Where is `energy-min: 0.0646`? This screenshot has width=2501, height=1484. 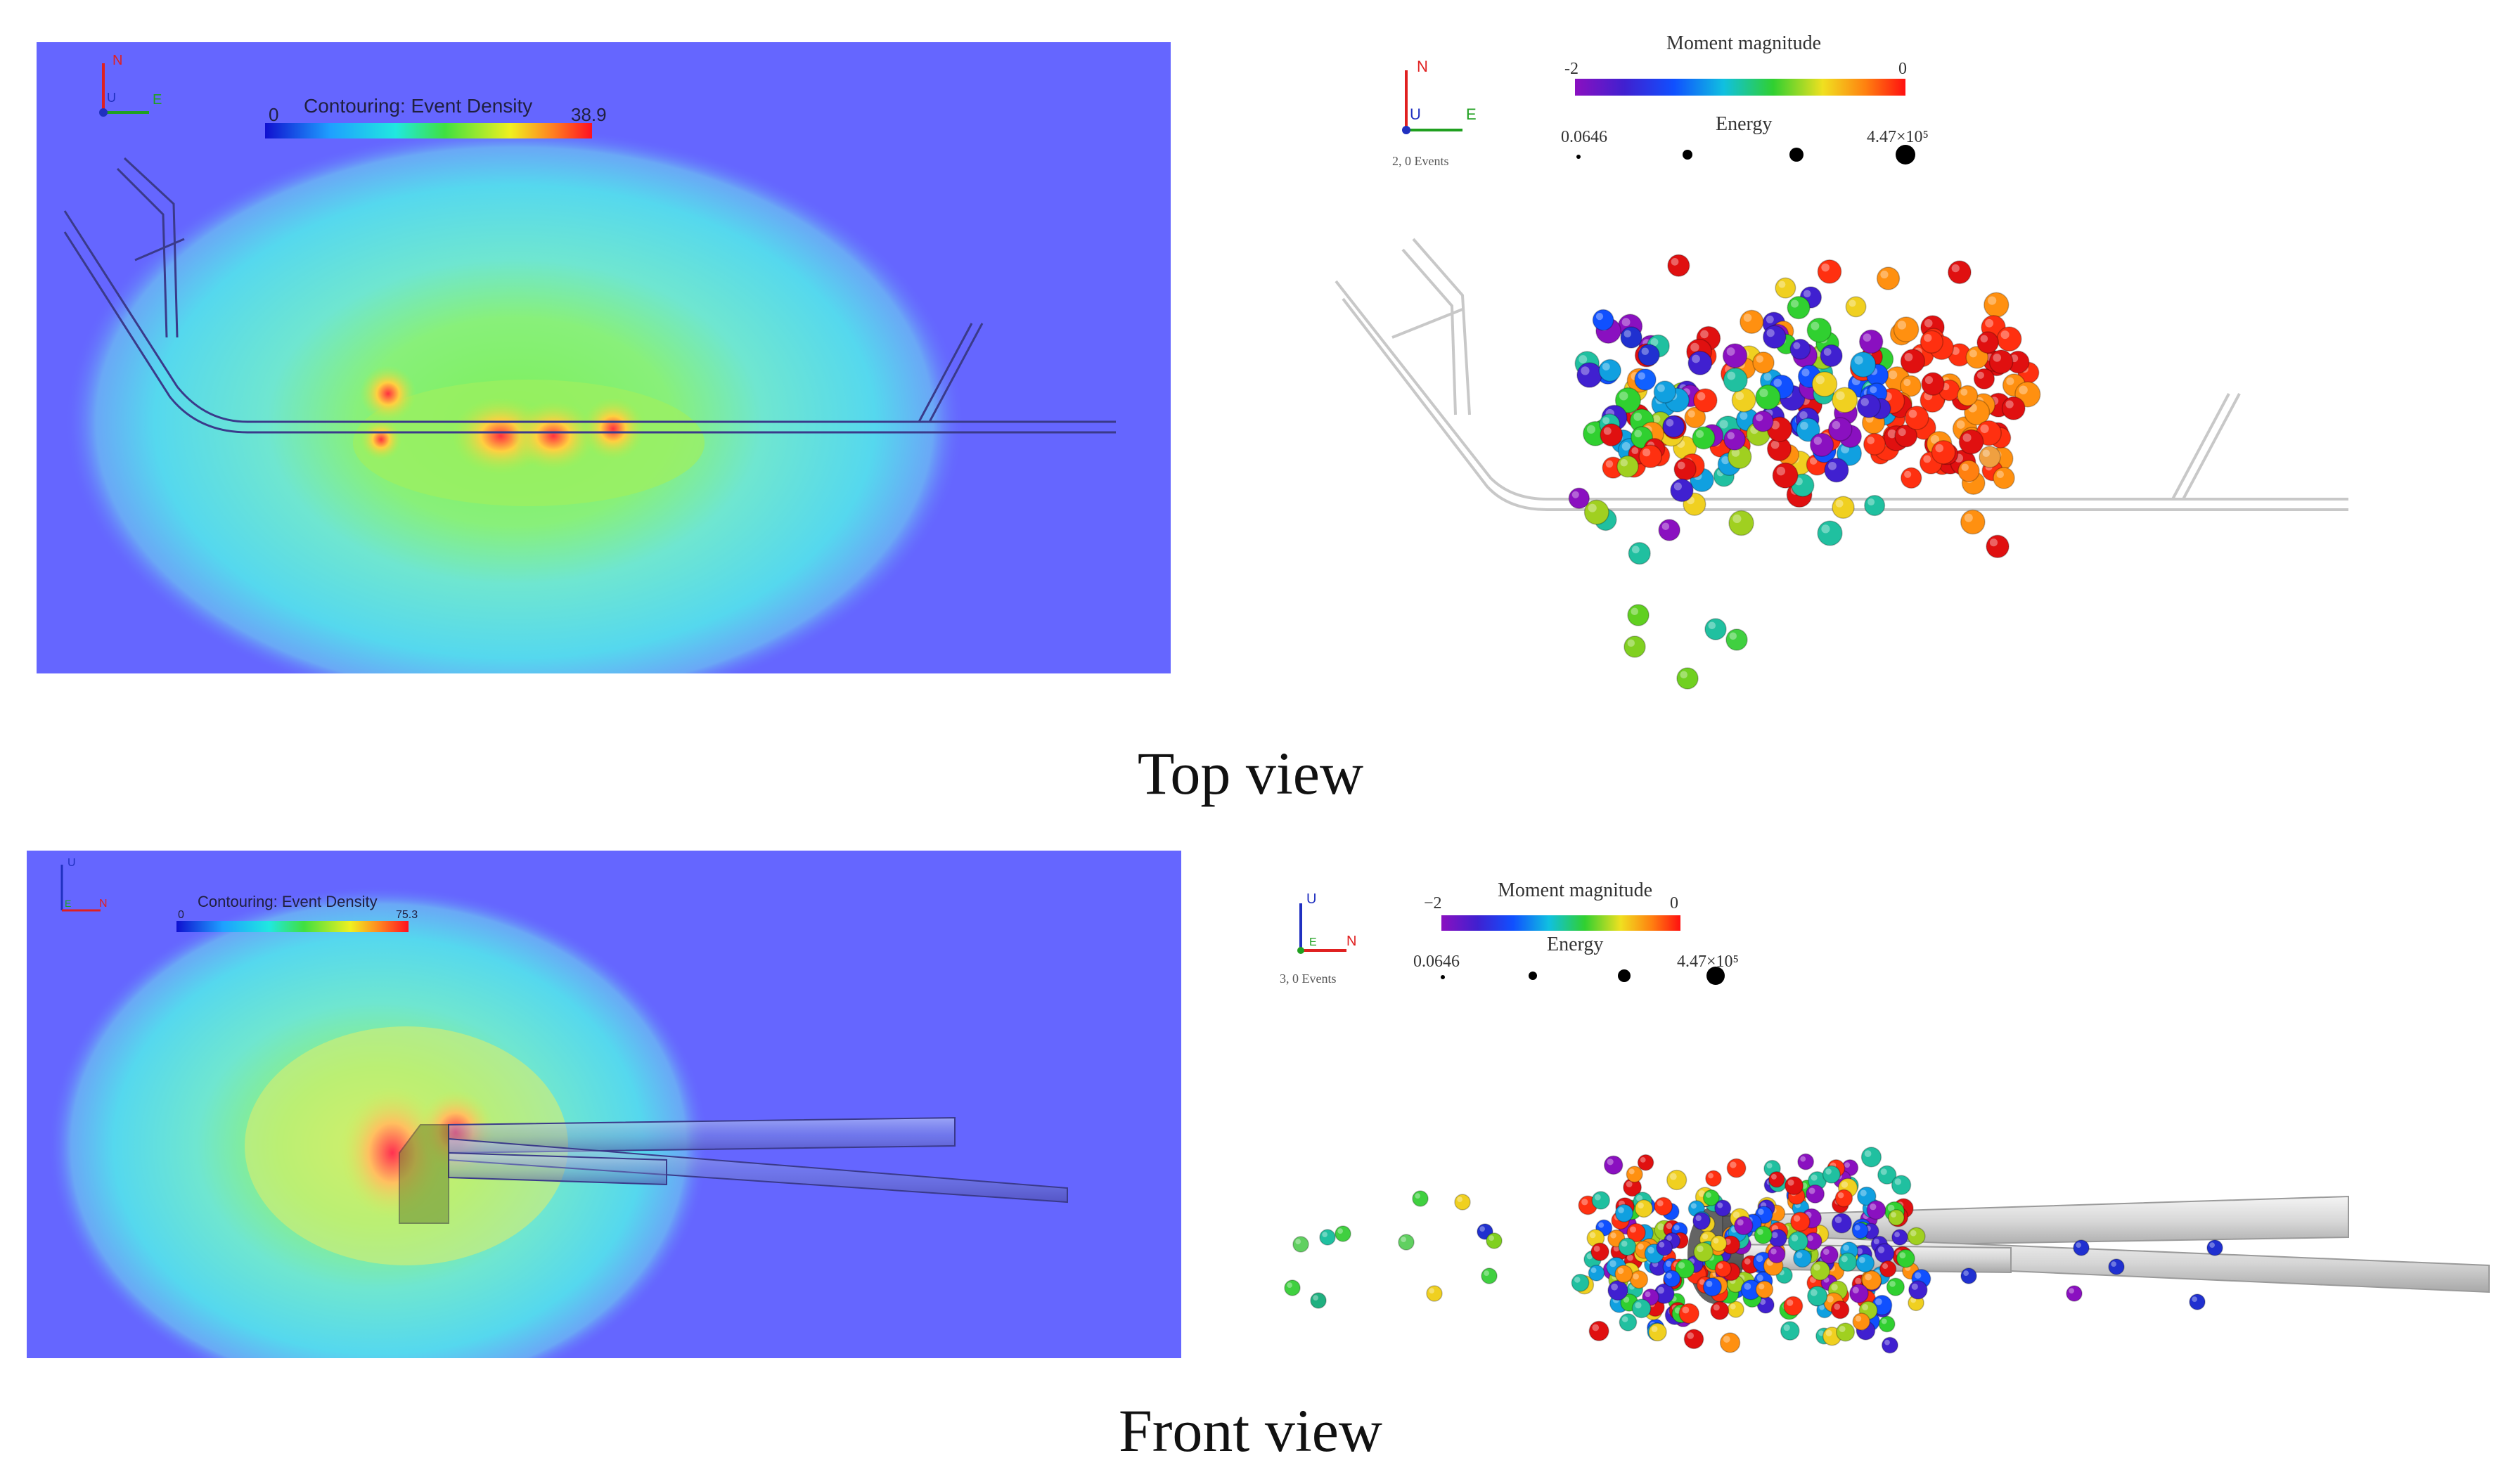
energy-min: 0.0646 is located at coordinates (1436, 962).